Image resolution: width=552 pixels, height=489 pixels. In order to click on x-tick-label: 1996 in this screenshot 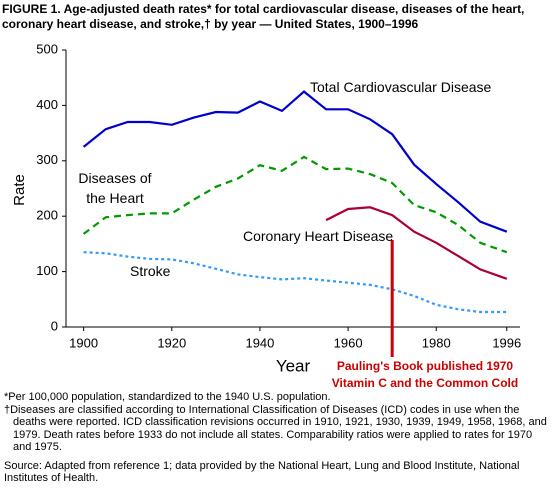, I will do `click(506, 342)`.